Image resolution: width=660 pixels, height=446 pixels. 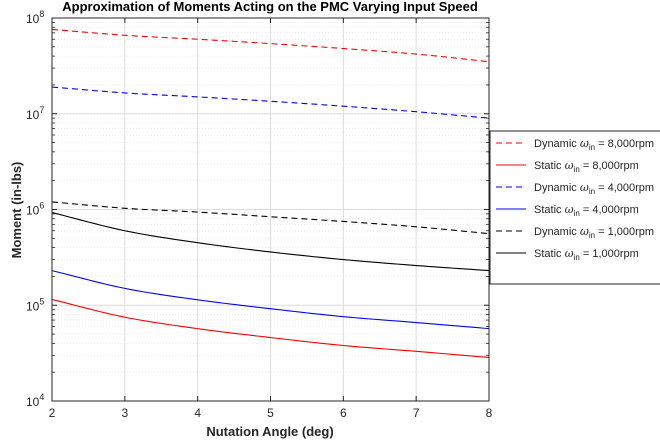 What do you see at coordinates (594, 144) in the screenshot?
I see `legend-label-1: Dynamic ωin = 8,000rpm` at bounding box center [594, 144].